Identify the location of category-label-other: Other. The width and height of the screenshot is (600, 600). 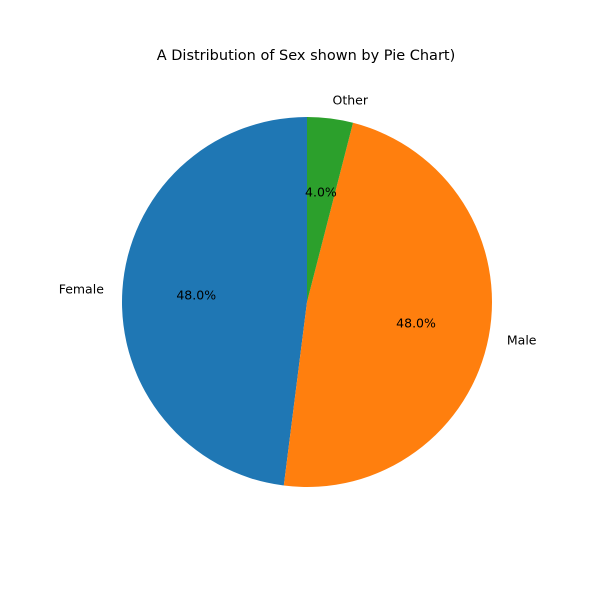
(351, 100).